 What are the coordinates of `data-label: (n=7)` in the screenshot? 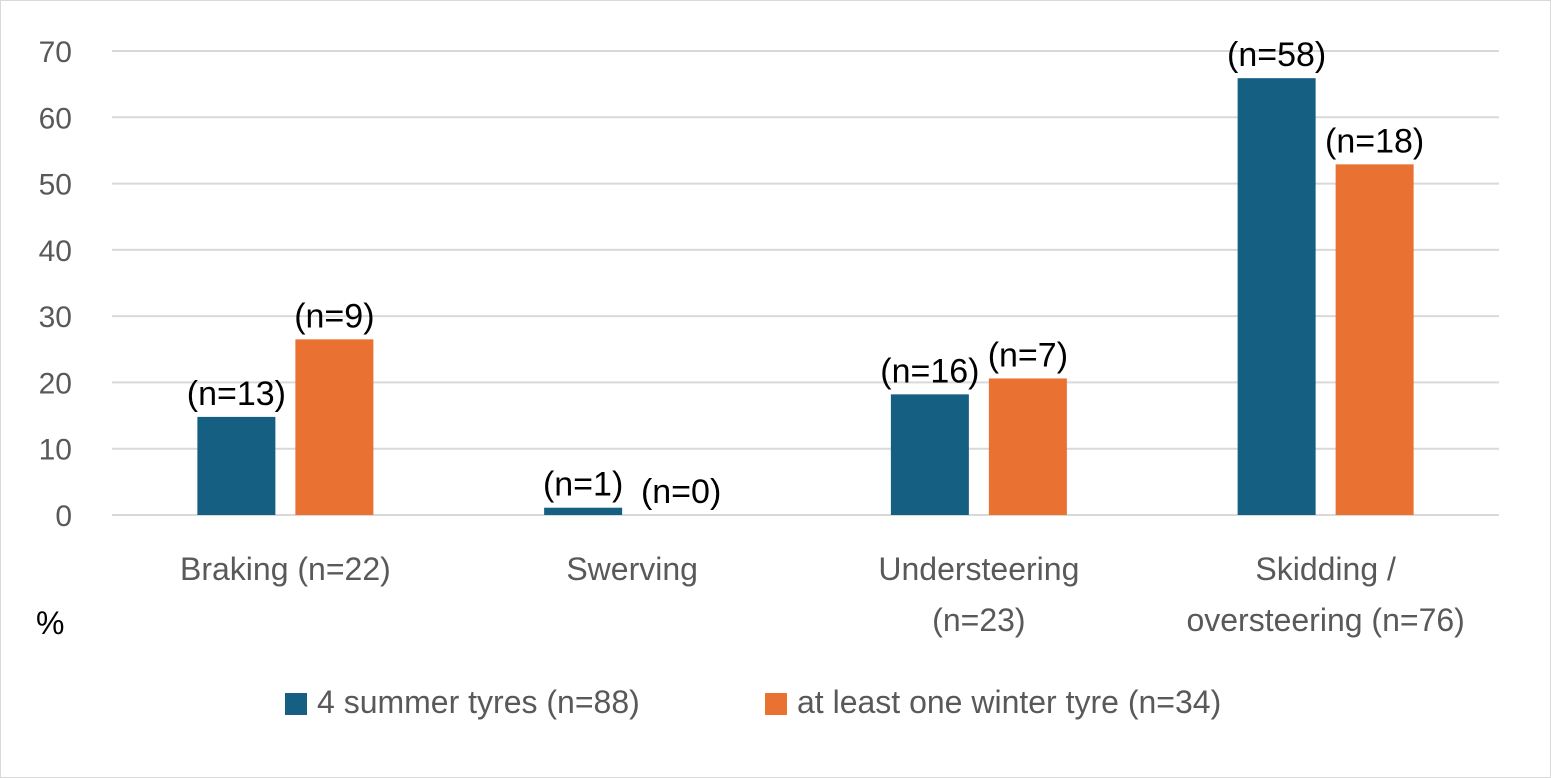 It's located at (1028, 355).